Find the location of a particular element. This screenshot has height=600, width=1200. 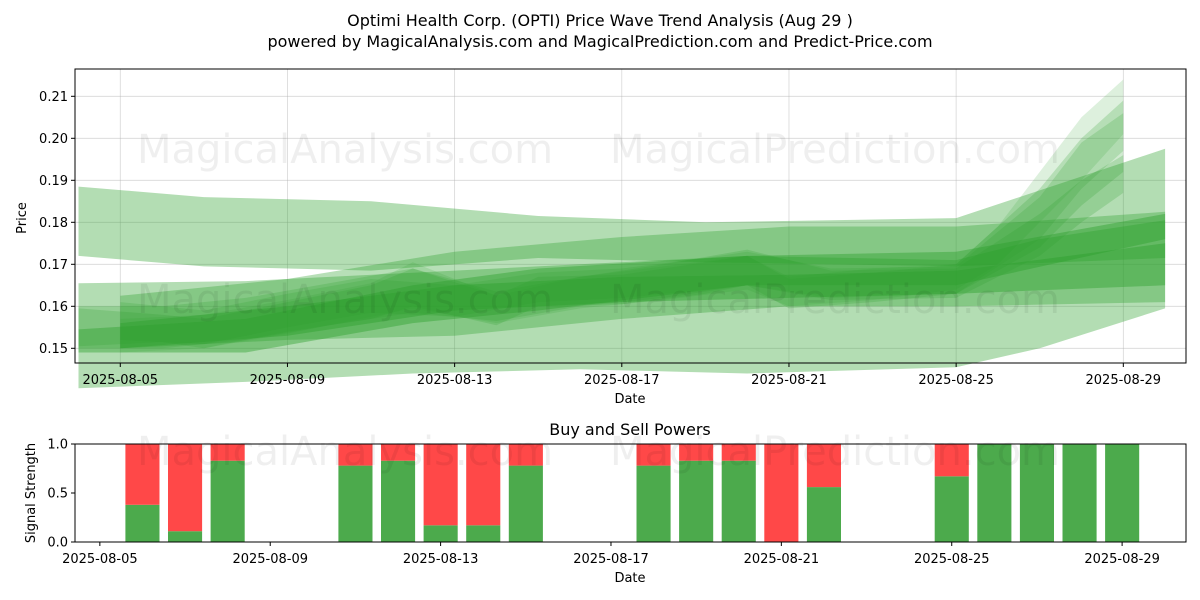

price-x-tick-label: 2025-08-25 is located at coordinates (956, 380).